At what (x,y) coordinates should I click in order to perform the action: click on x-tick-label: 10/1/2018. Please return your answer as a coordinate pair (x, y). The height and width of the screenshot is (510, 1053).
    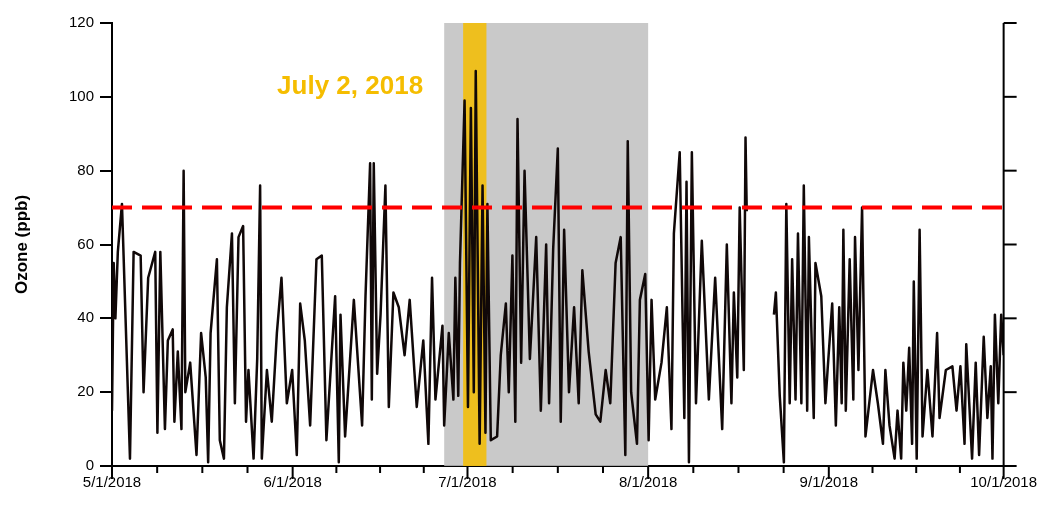
    Looking at the image, I should click on (1003, 482).